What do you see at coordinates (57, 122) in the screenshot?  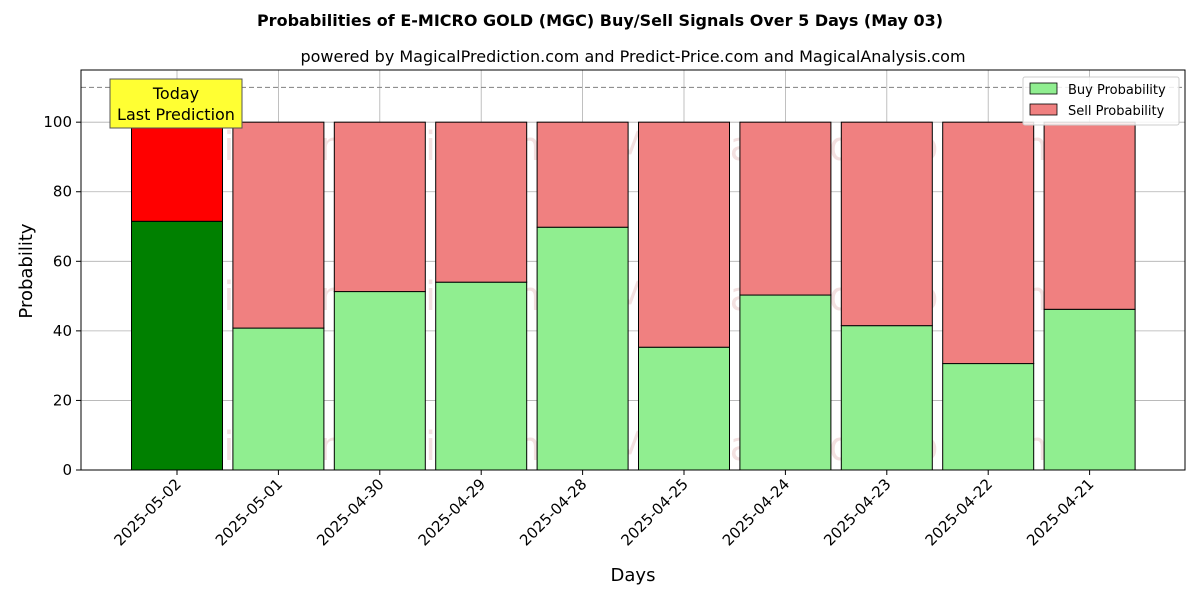 I see `y-tick-label: 100` at bounding box center [57, 122].